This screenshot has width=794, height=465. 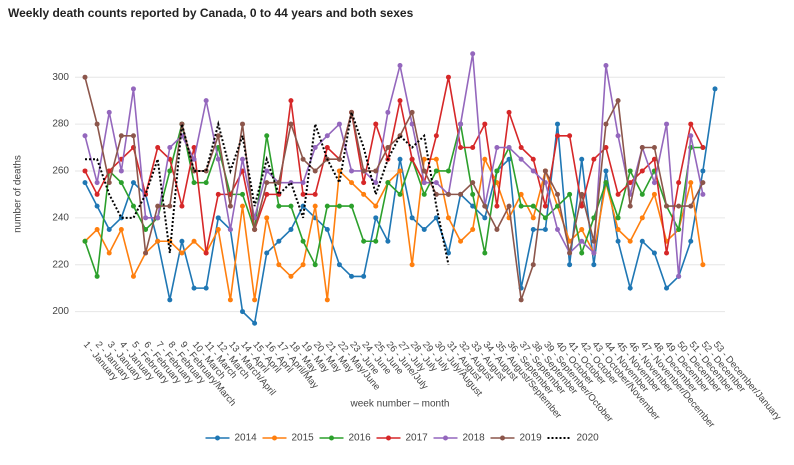 I want to click on y-tick-label: 280, so click(x=60, y=124).